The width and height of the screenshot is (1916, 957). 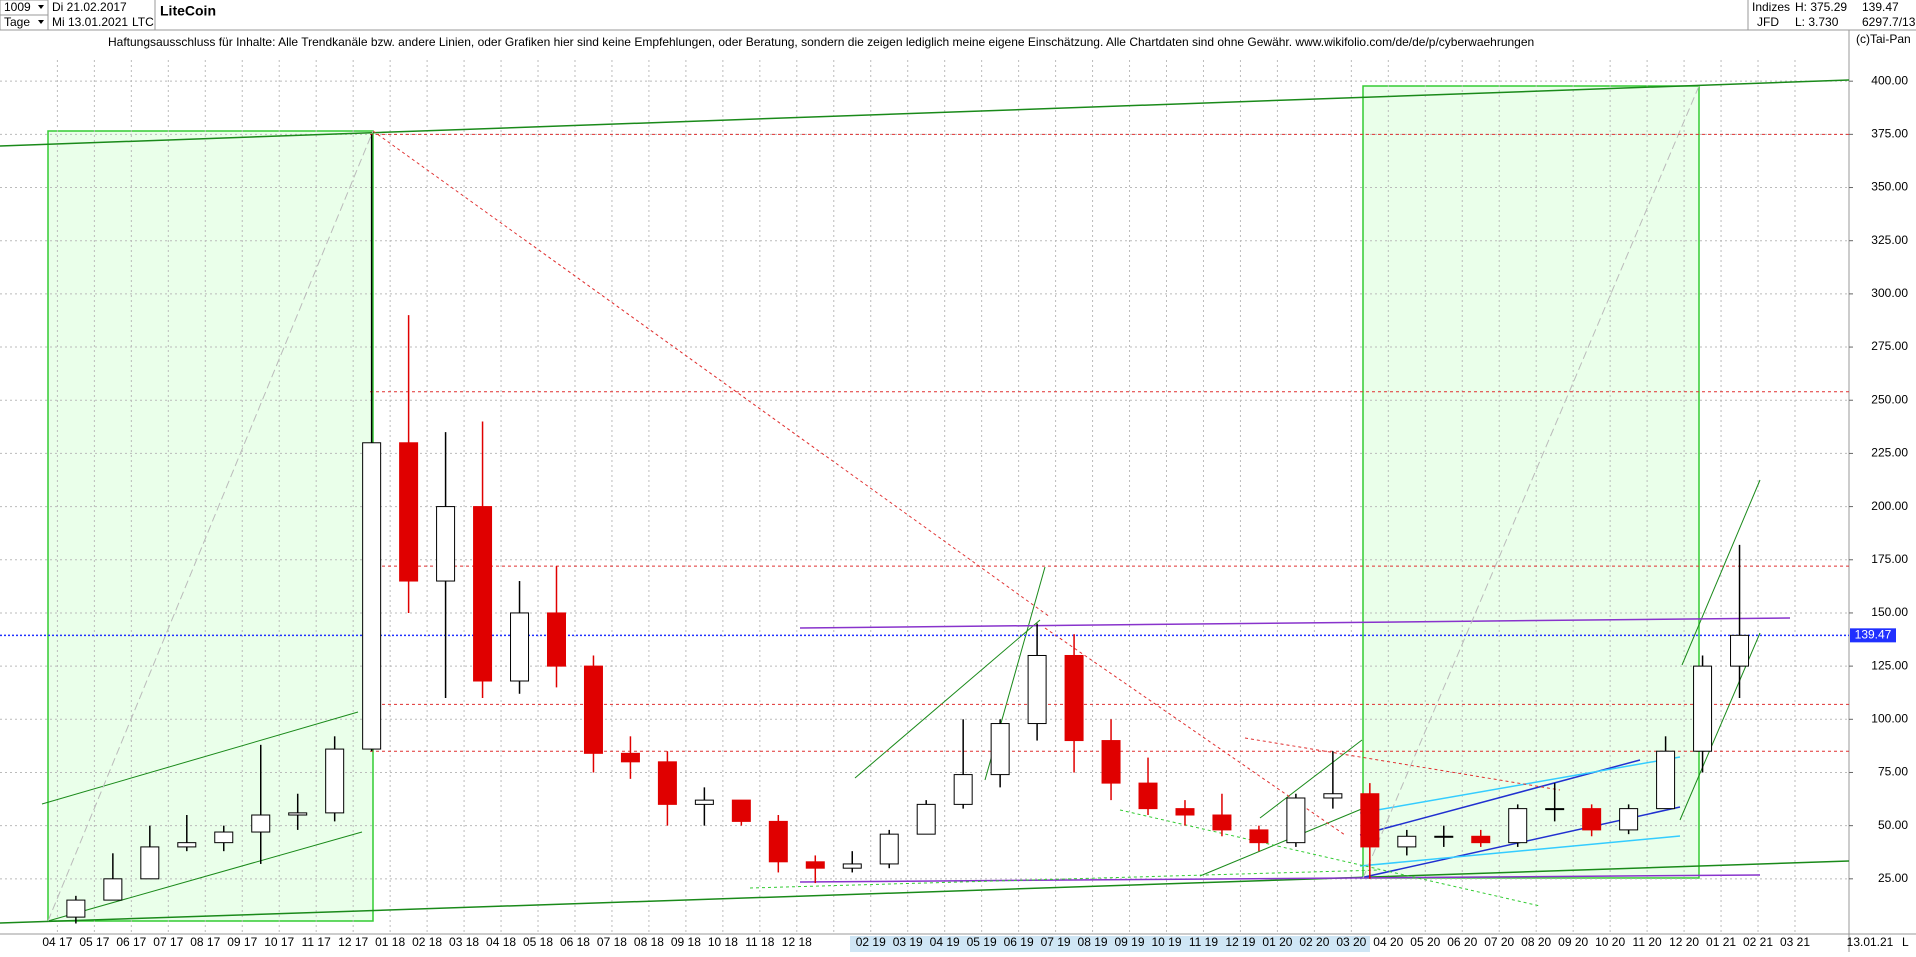 What do you see at coordinates (1768, 22) in the screenshot?
I see `broker: JFD` at bounding box center [1768, 22].